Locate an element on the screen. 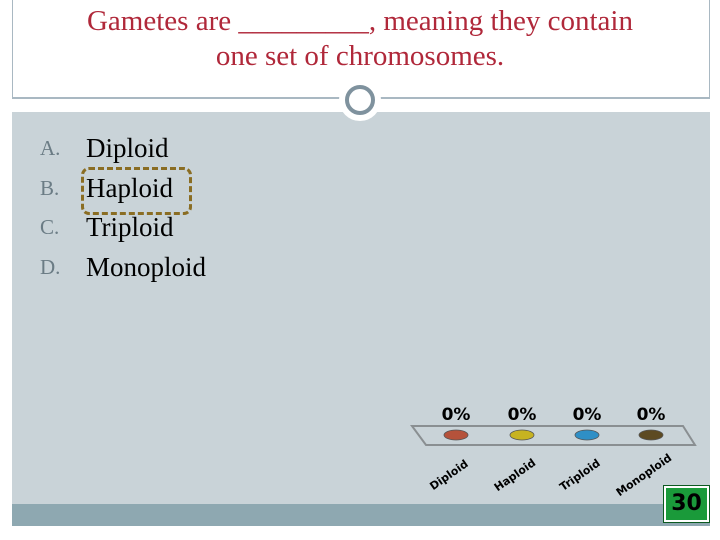  correct-answer-highlight is located at coordinates (136, 191).